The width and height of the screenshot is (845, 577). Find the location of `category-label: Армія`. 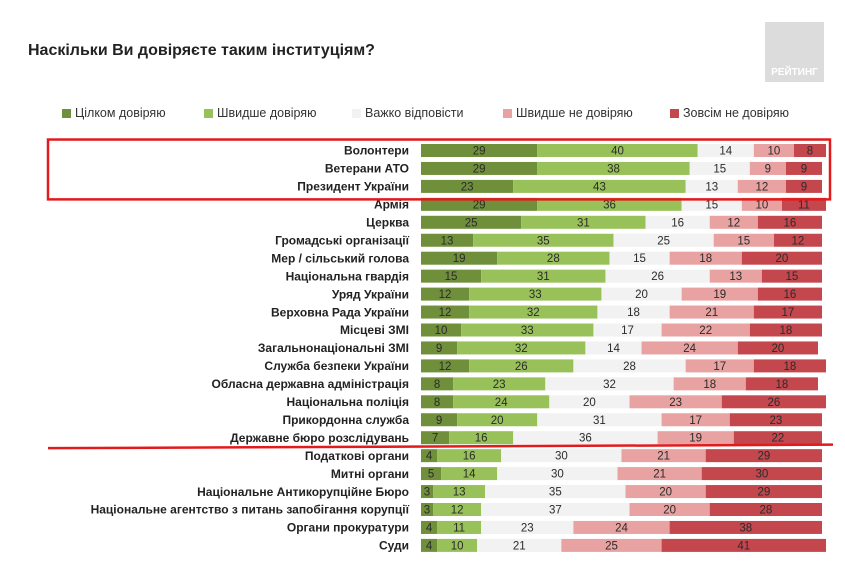

category-label: Армія is located at coordinates (391, 205).